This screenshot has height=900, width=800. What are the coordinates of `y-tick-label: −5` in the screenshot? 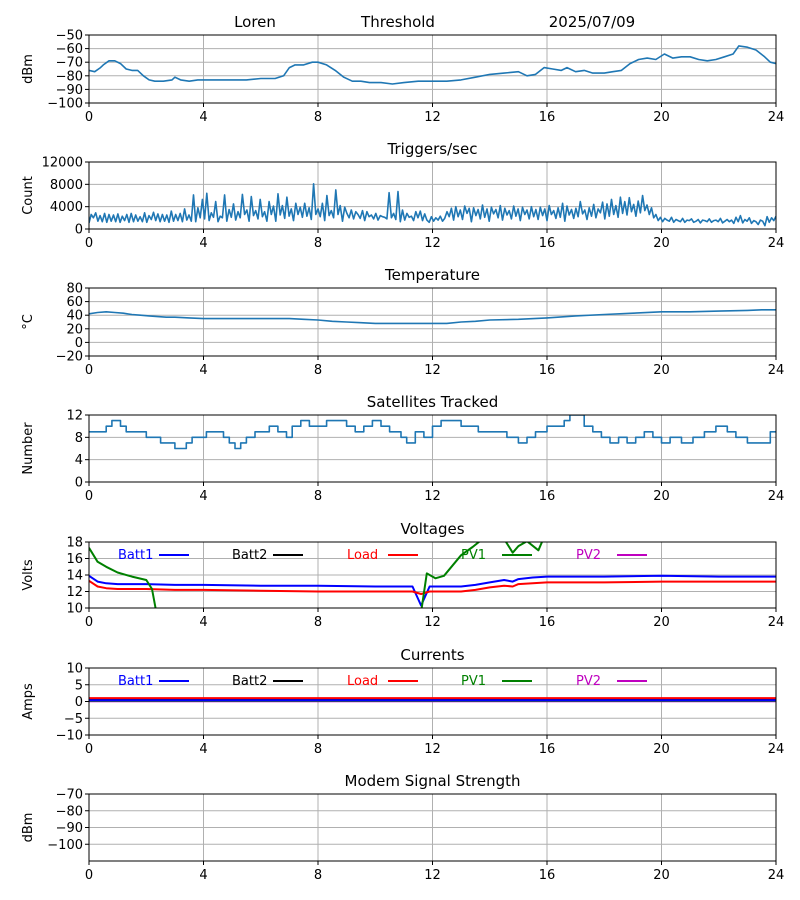 It's located at (73, 719).